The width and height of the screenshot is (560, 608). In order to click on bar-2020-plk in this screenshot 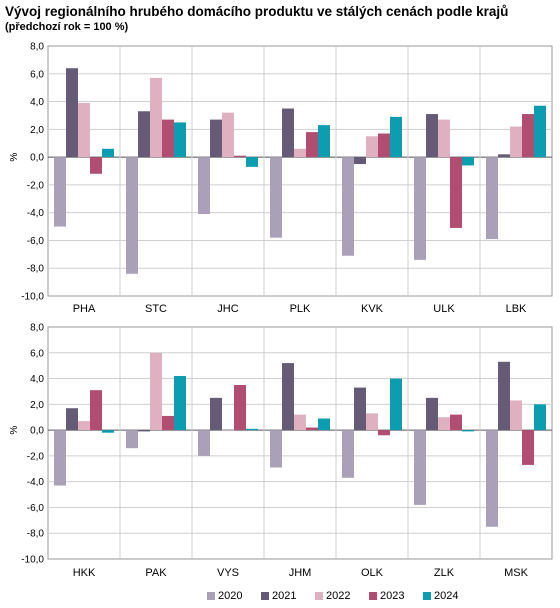, I will do `click(276, 197)`.